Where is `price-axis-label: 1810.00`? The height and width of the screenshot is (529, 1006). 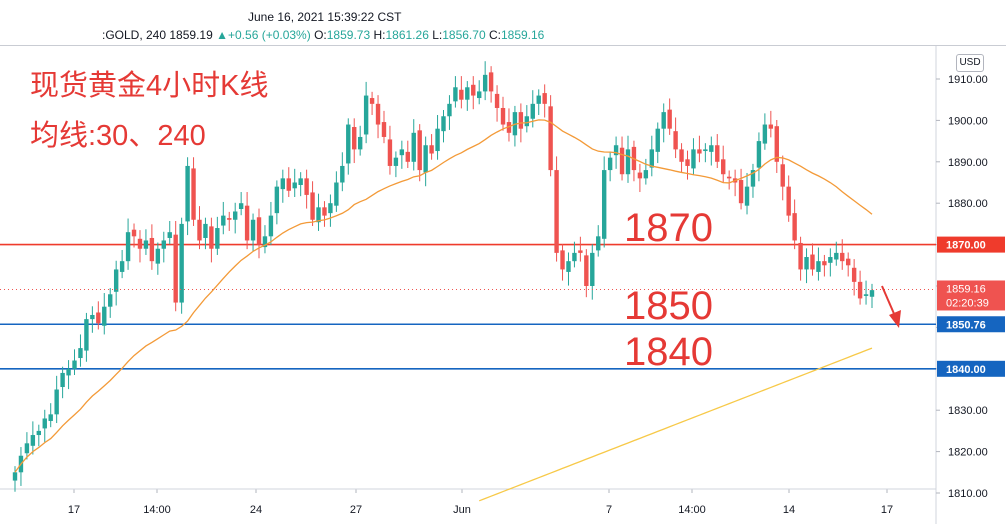 price-axis-label: 1810.00 is located at coordinates (968, 494).